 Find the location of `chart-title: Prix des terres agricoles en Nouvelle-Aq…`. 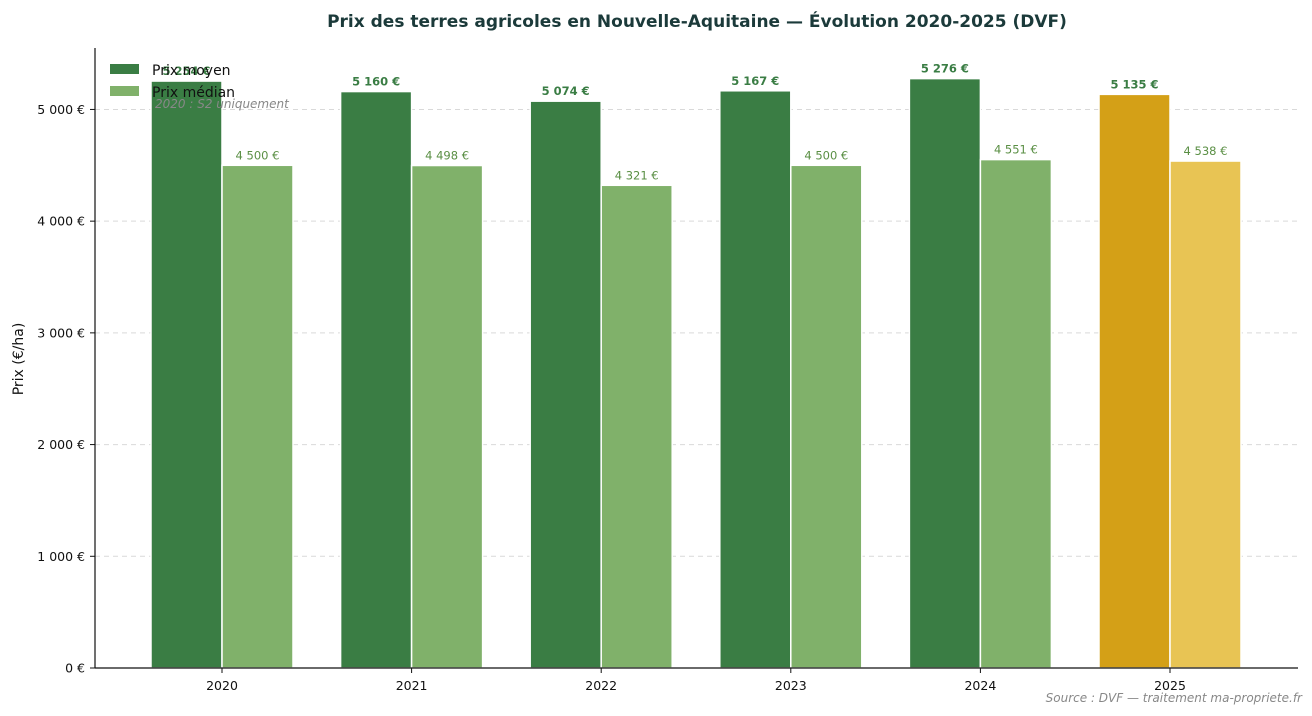

chart-title: Prix des terres agricoles en Nouvelle-Aq… is located at coordinates (697, 21).